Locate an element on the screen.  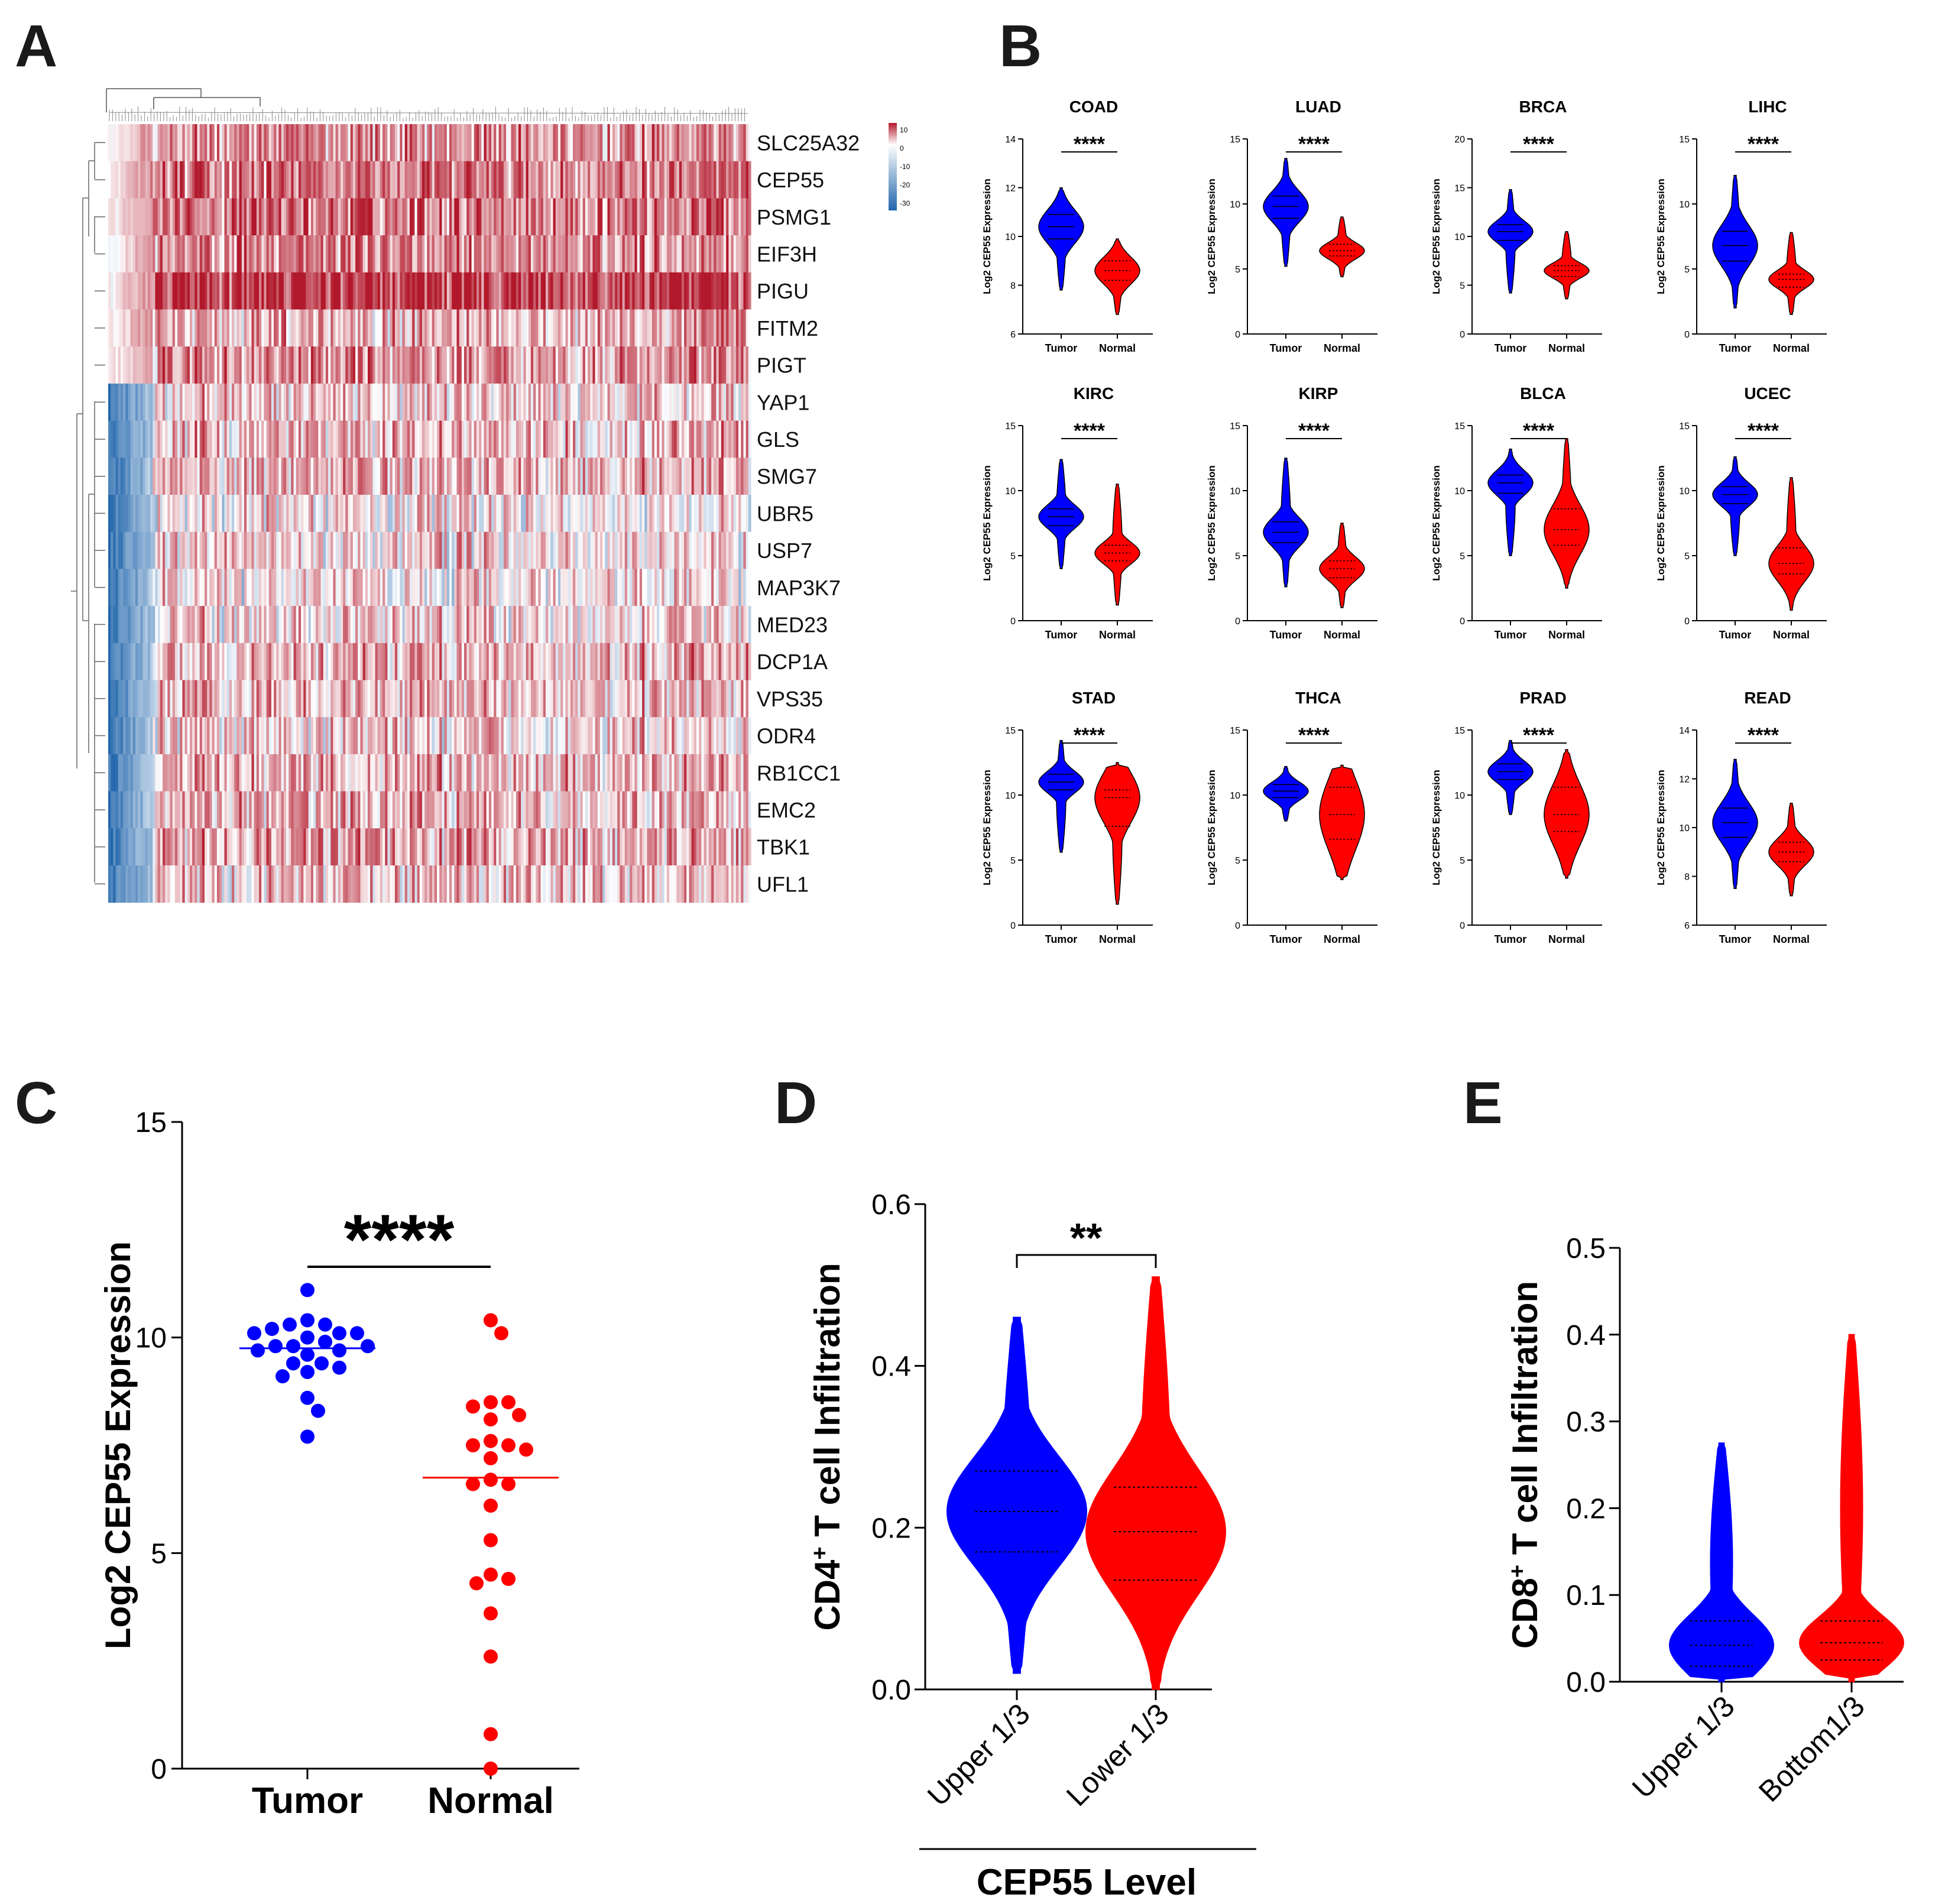
panel-label-e: E is located at coordinates (1483, 1103).